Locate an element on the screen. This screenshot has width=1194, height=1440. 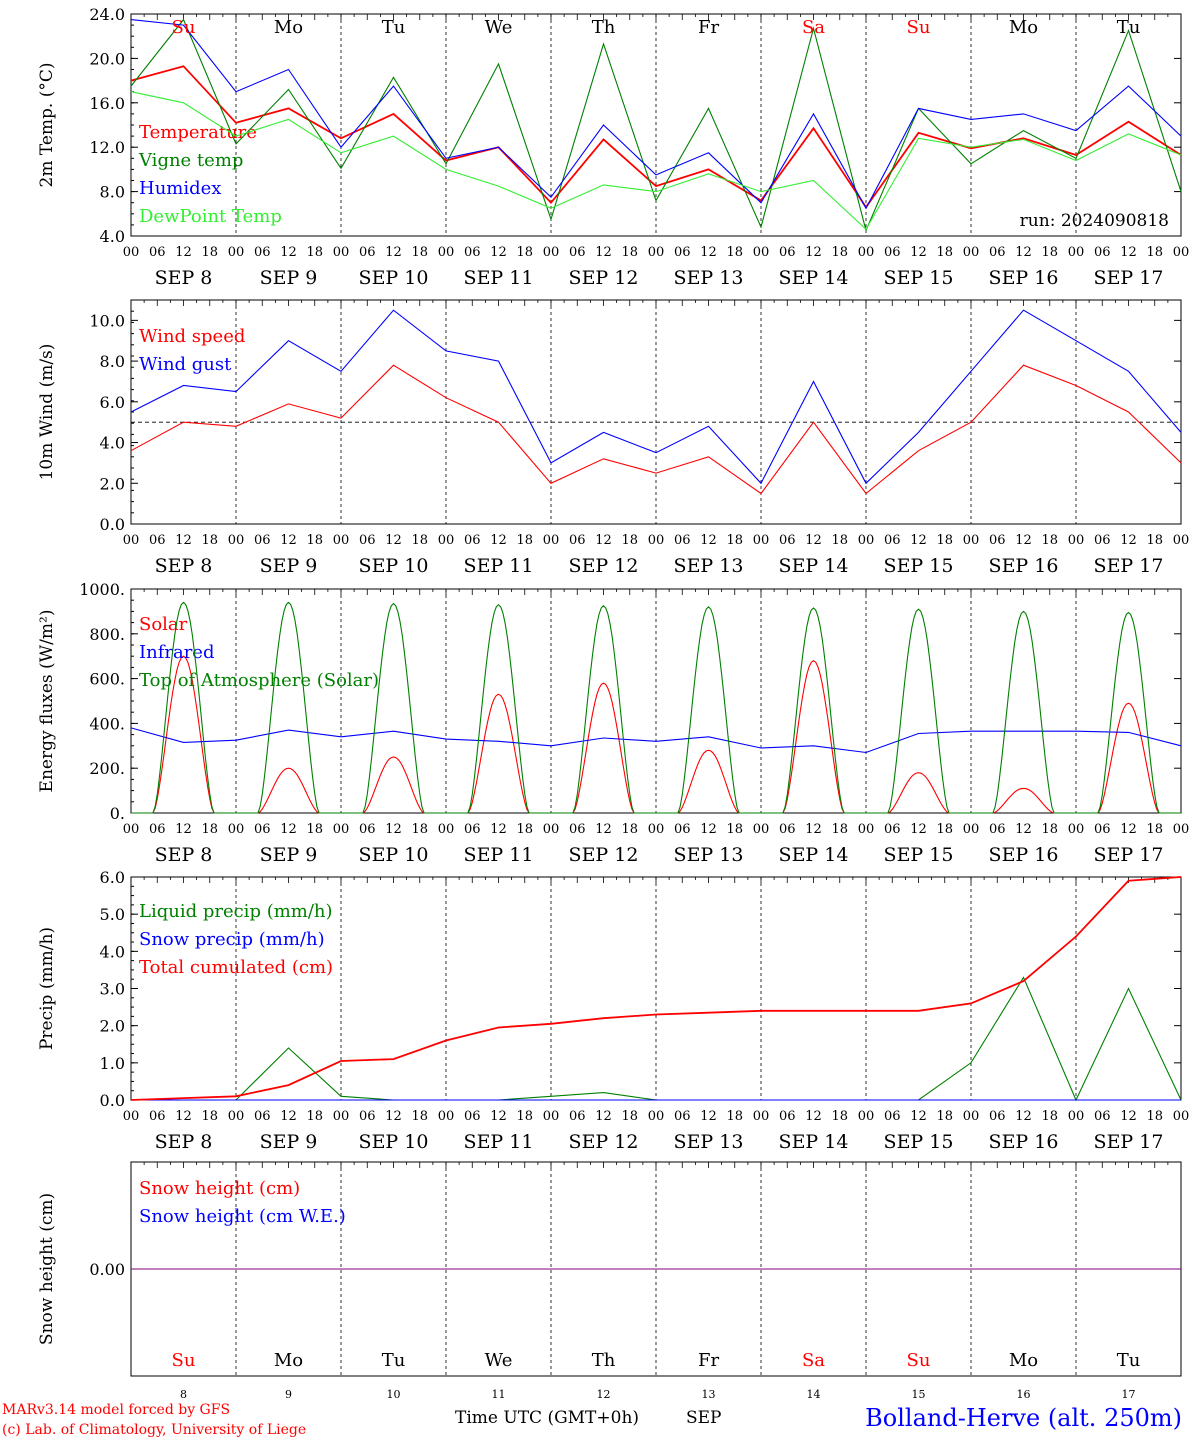
y-tick-label: 0. is located at coordinates (117, 813).